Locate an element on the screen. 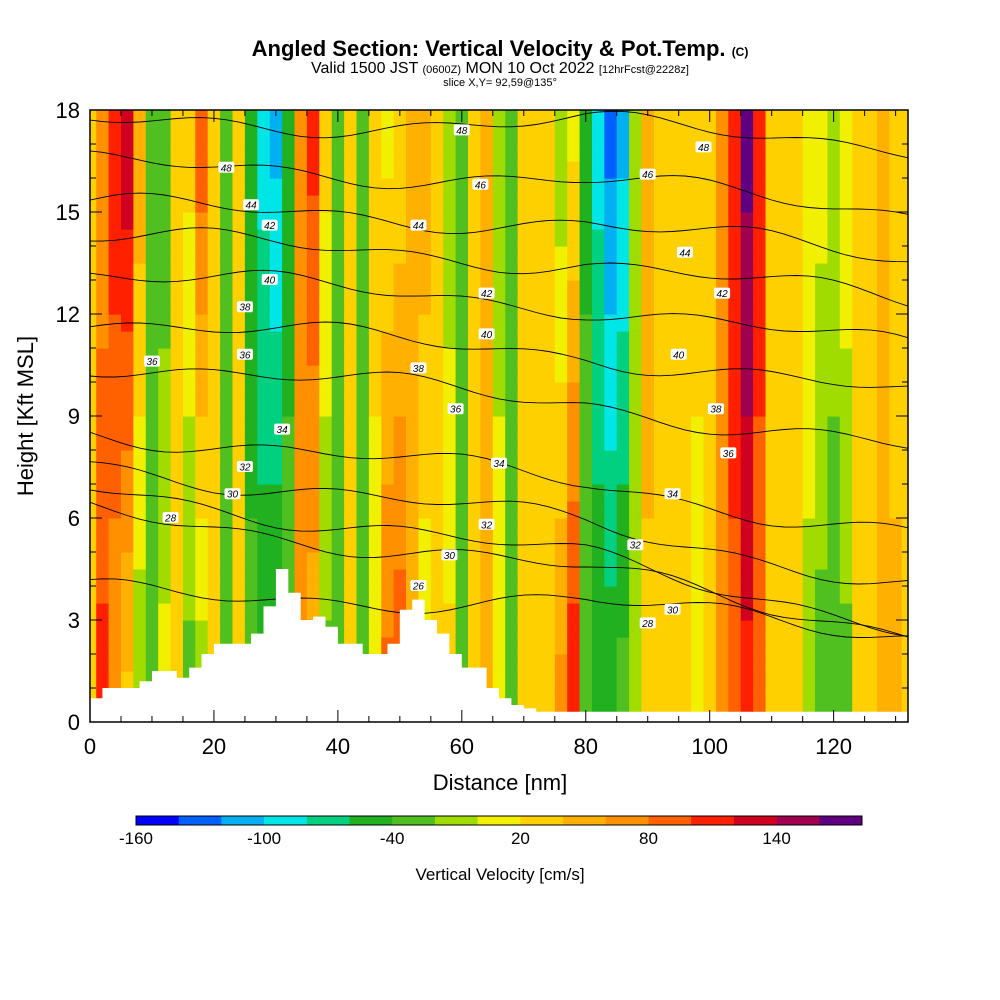 The image size is (1000, 1000). colorbar-tick-label: -160 is located at coordinates (136, 838).